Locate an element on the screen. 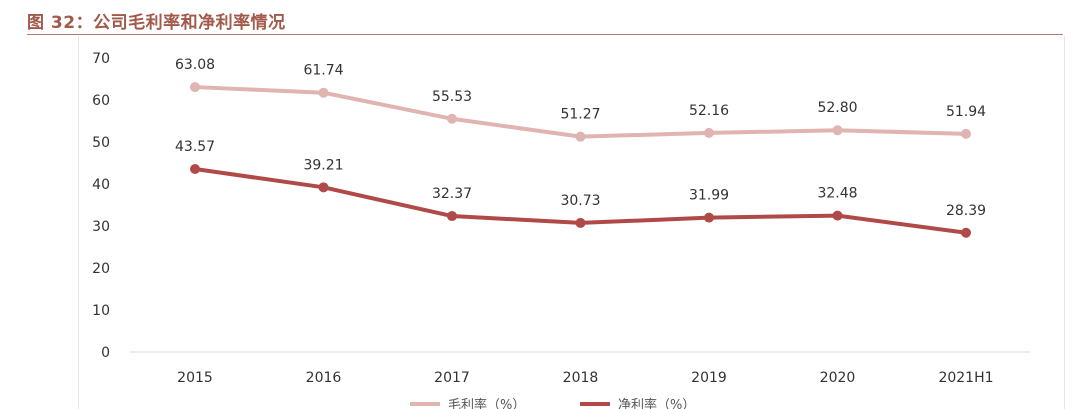  y-tick-label: 10 is located at coordinates (101, 311).